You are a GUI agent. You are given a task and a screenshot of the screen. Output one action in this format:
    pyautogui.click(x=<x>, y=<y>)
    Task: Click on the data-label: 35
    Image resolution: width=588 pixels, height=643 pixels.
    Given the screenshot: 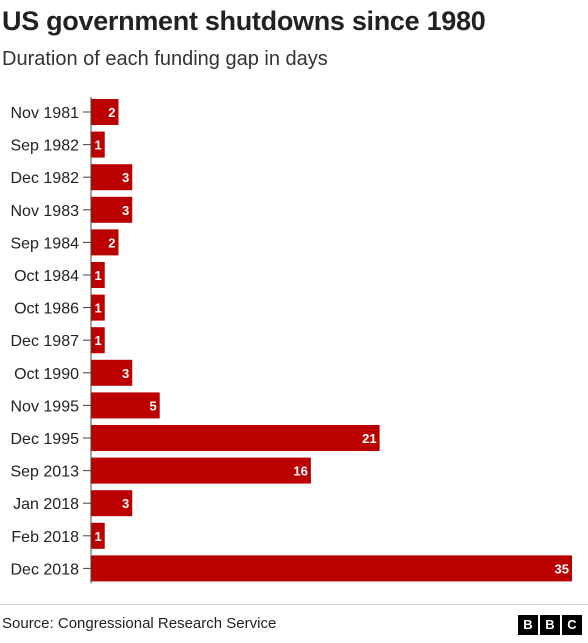 What is the action you would take?
    pyautogui.click(x=562, y=568)
    